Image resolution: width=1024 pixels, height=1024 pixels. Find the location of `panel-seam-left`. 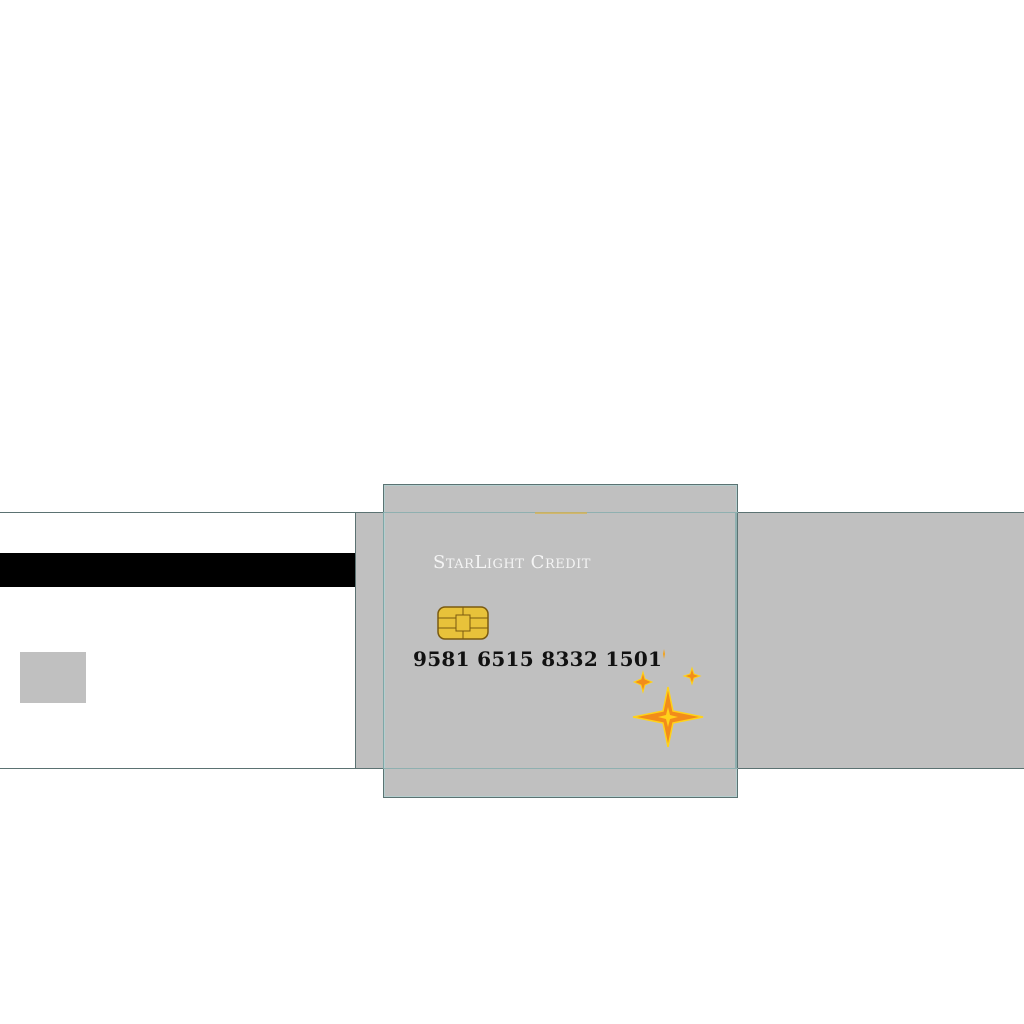

panel-seam-left is located at coordinates (383, 640).